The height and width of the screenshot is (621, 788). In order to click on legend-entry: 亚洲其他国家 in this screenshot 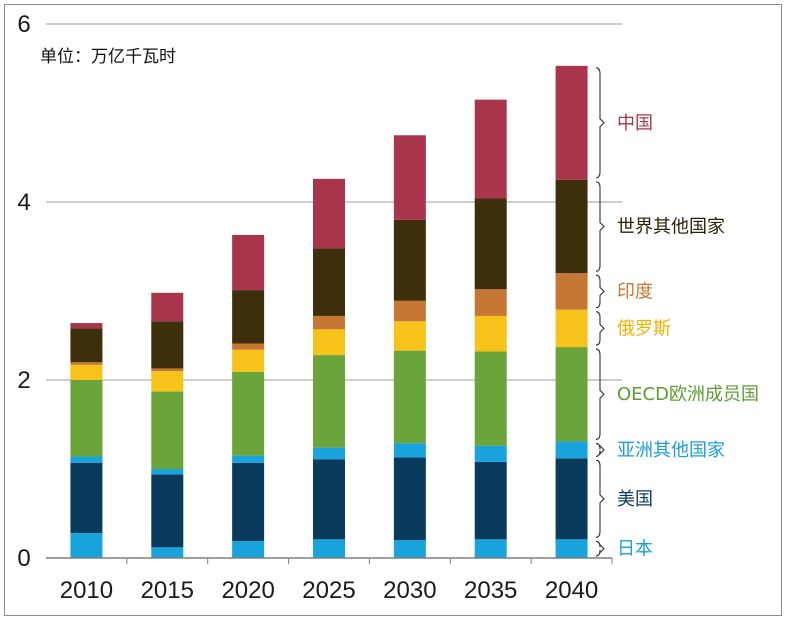, I will do `click(671, 450)`.